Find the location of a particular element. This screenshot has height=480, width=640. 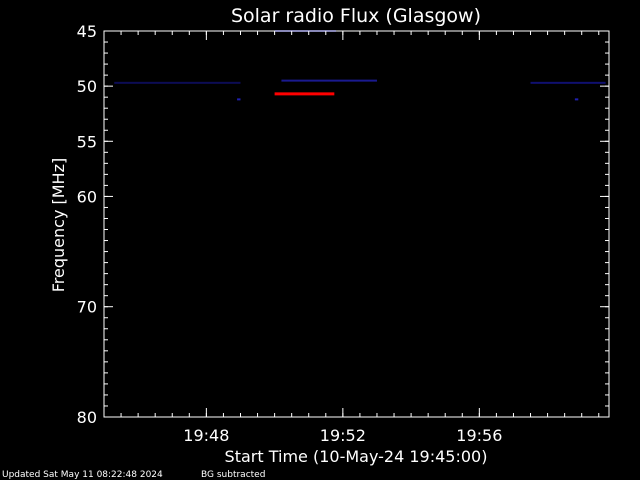

y-tick-label: 55 is located at coordinates (87, 141).